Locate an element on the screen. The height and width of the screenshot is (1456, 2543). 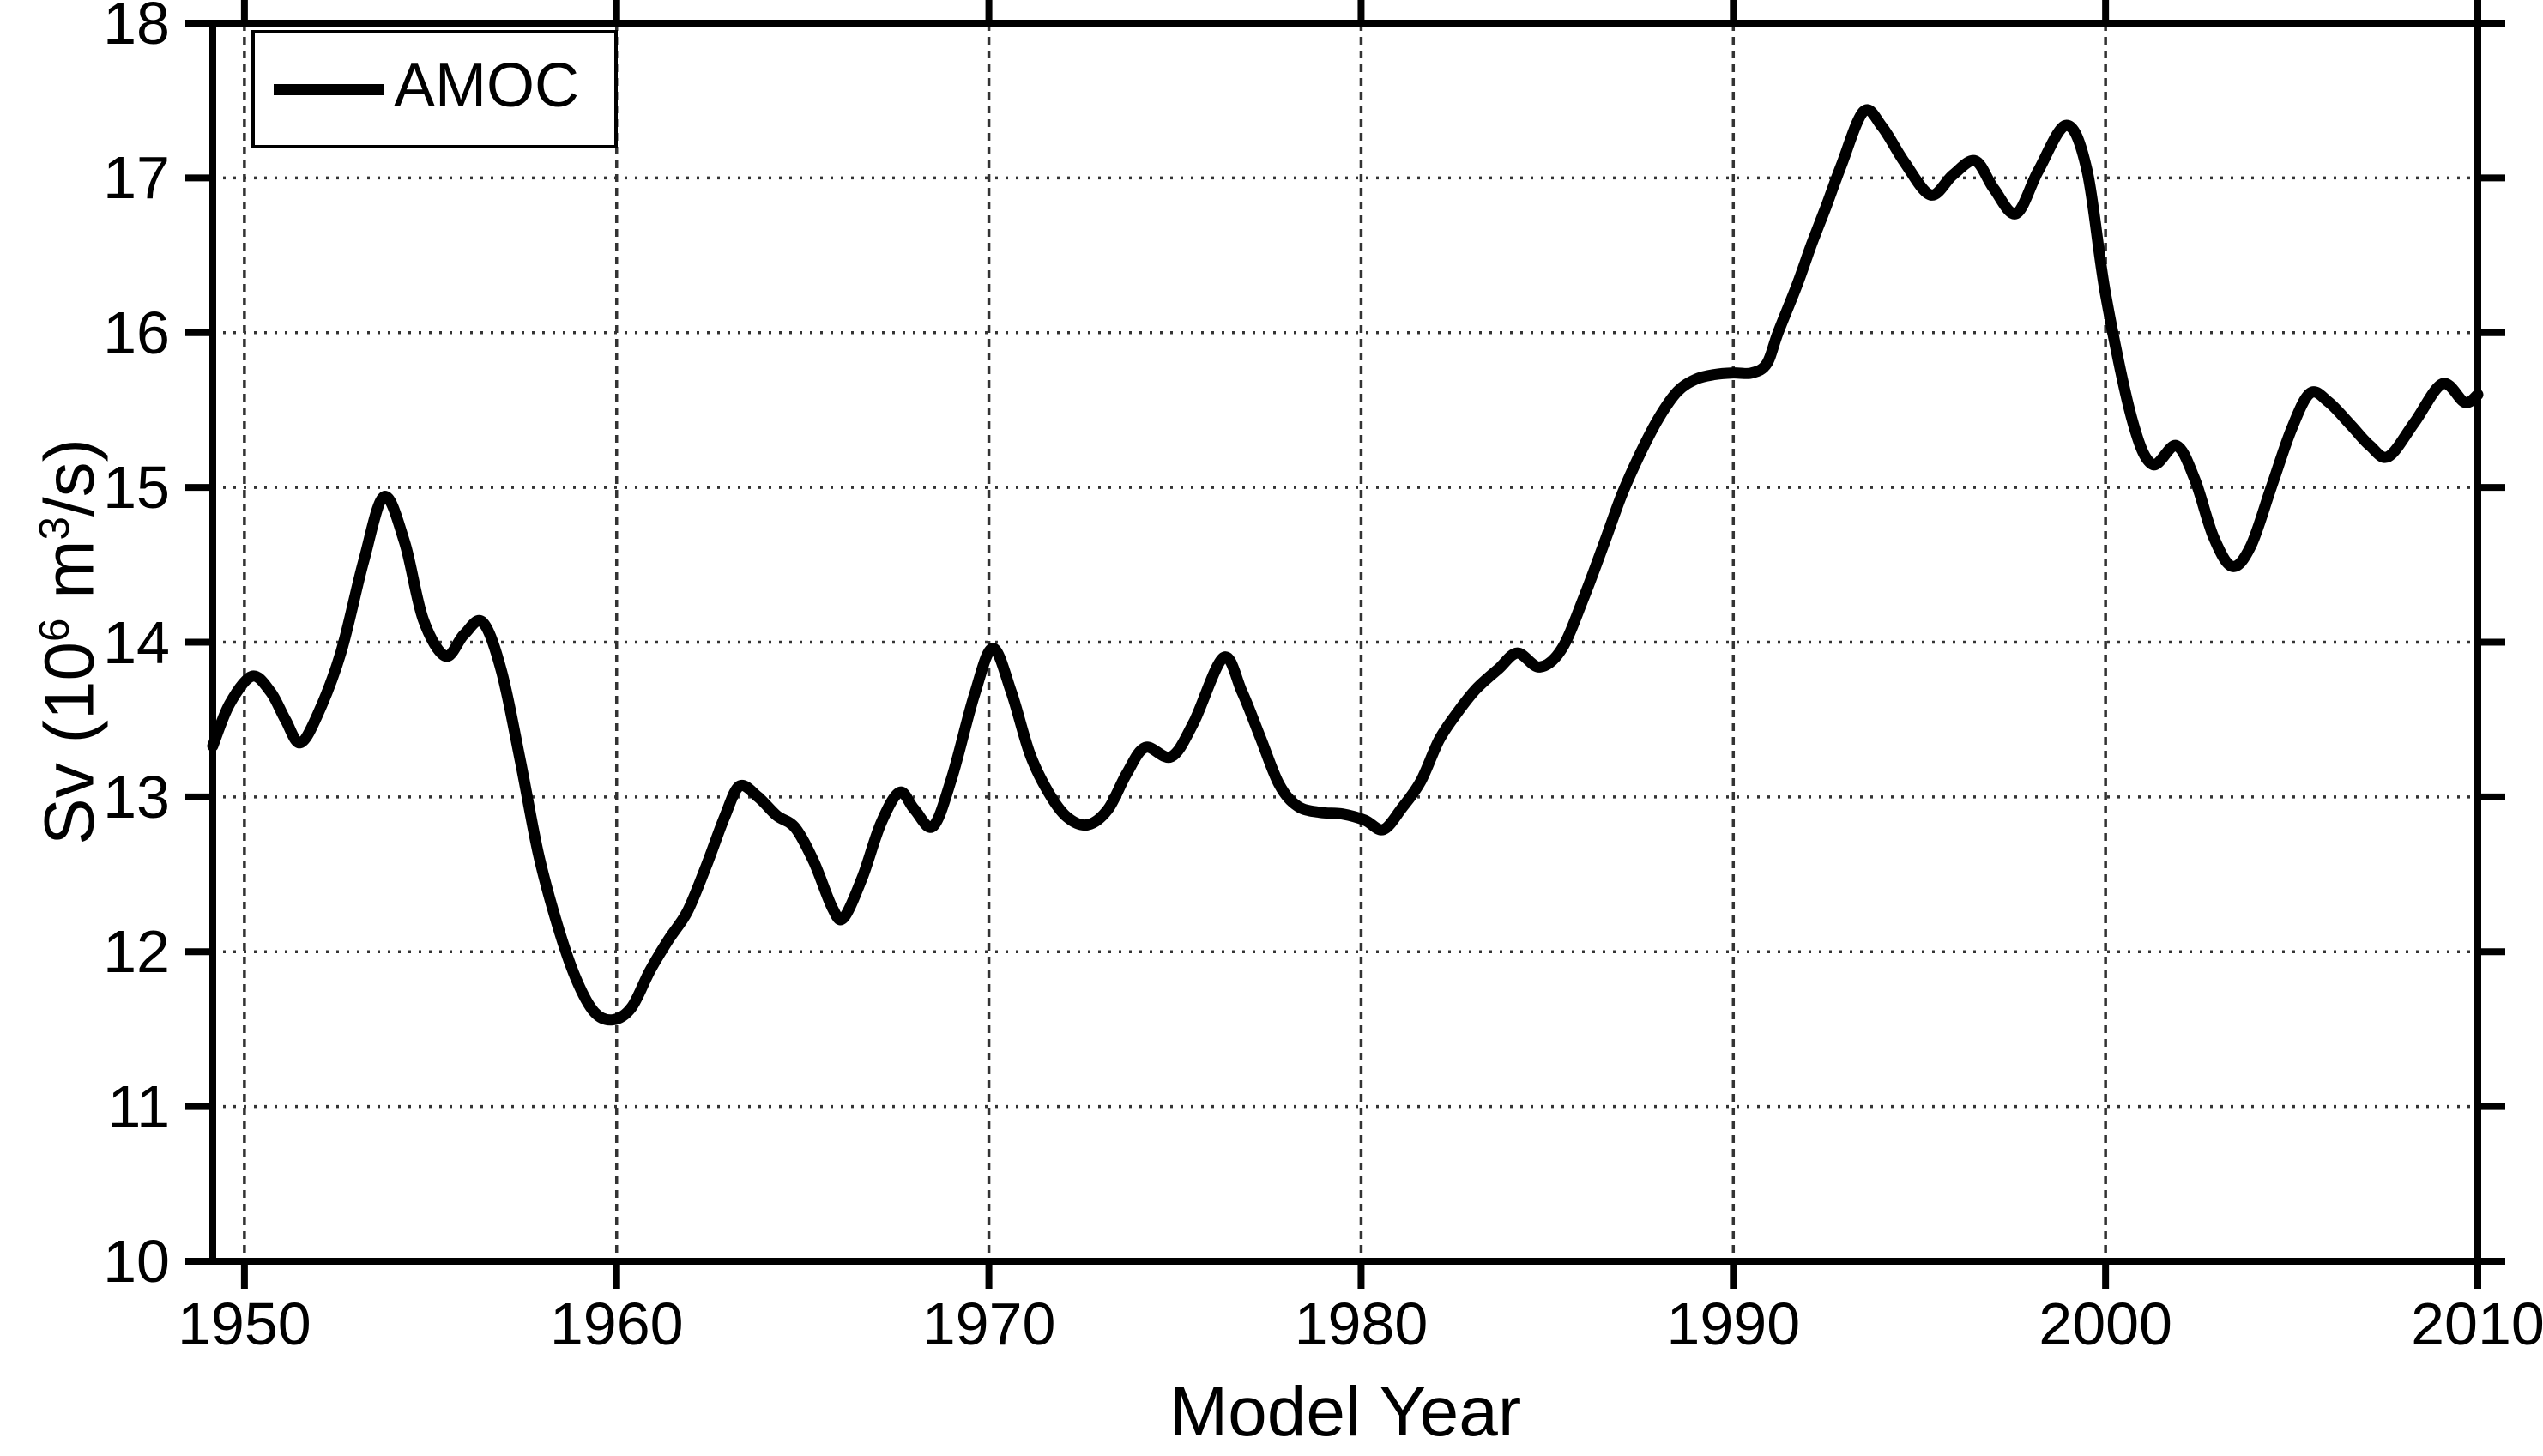
x-tick-label: 1960 is located at coordinates (616, 1323).